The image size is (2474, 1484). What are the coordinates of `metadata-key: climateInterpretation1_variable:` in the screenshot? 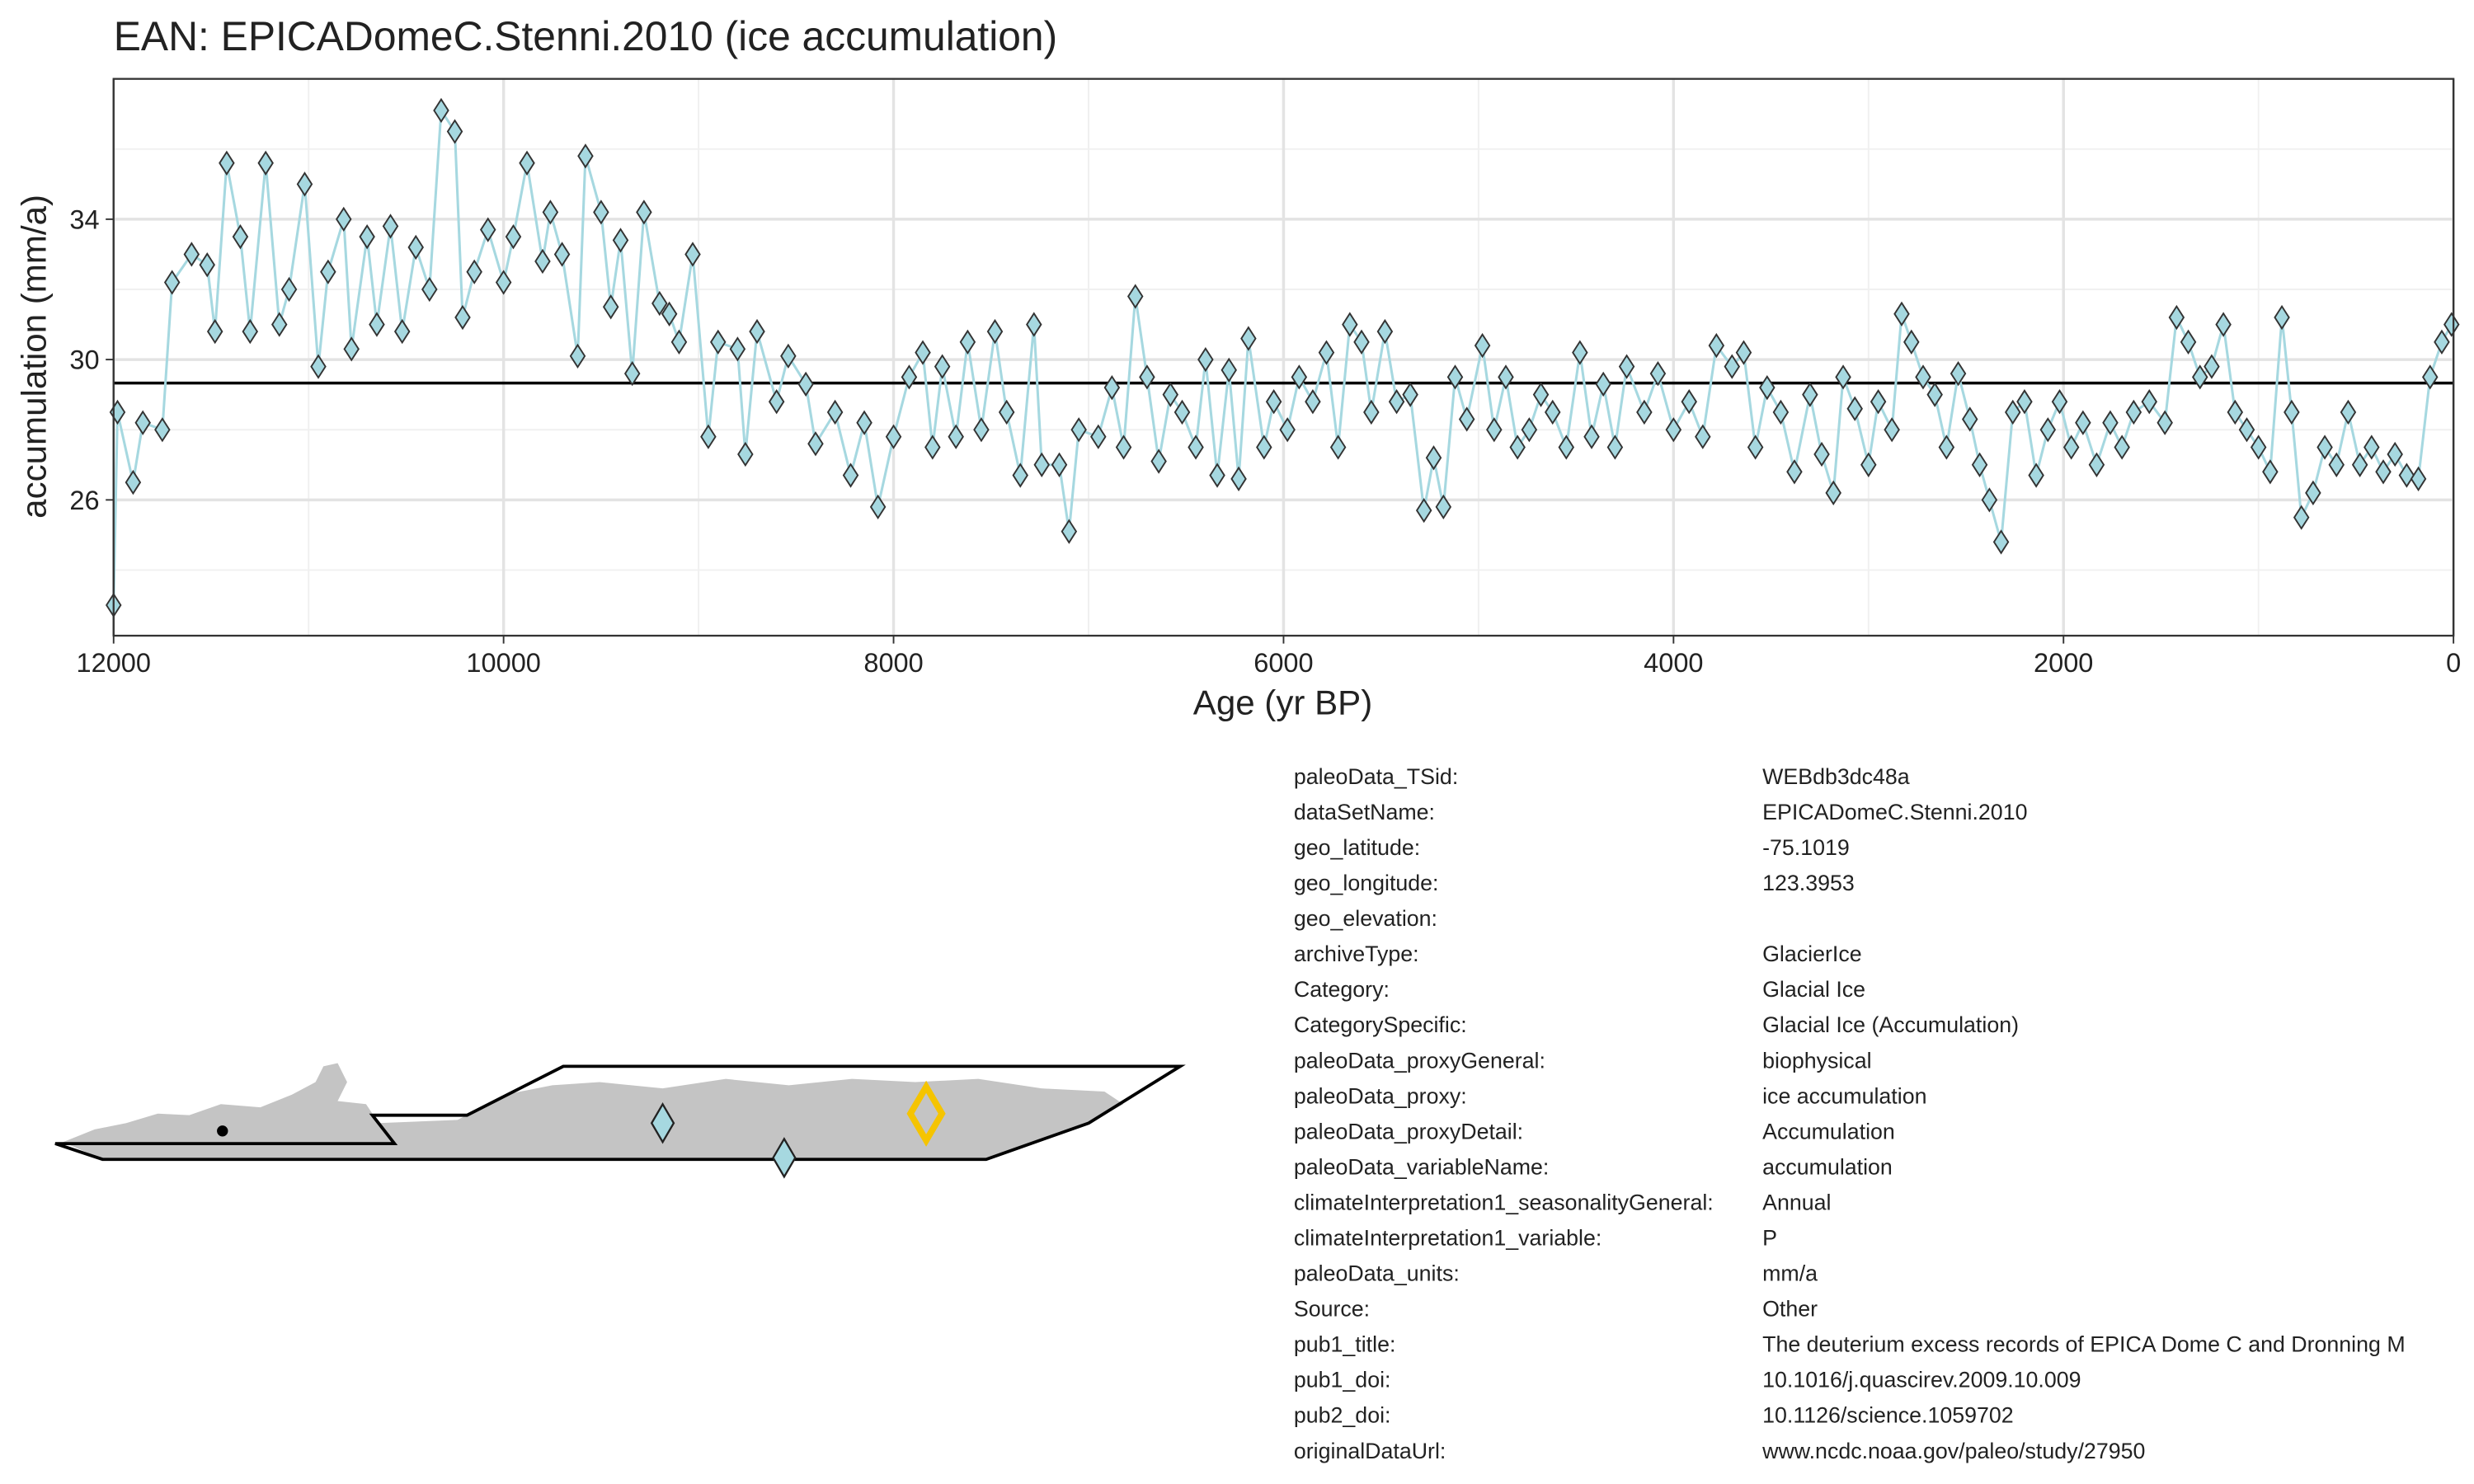 It's located at (1448, 1238).